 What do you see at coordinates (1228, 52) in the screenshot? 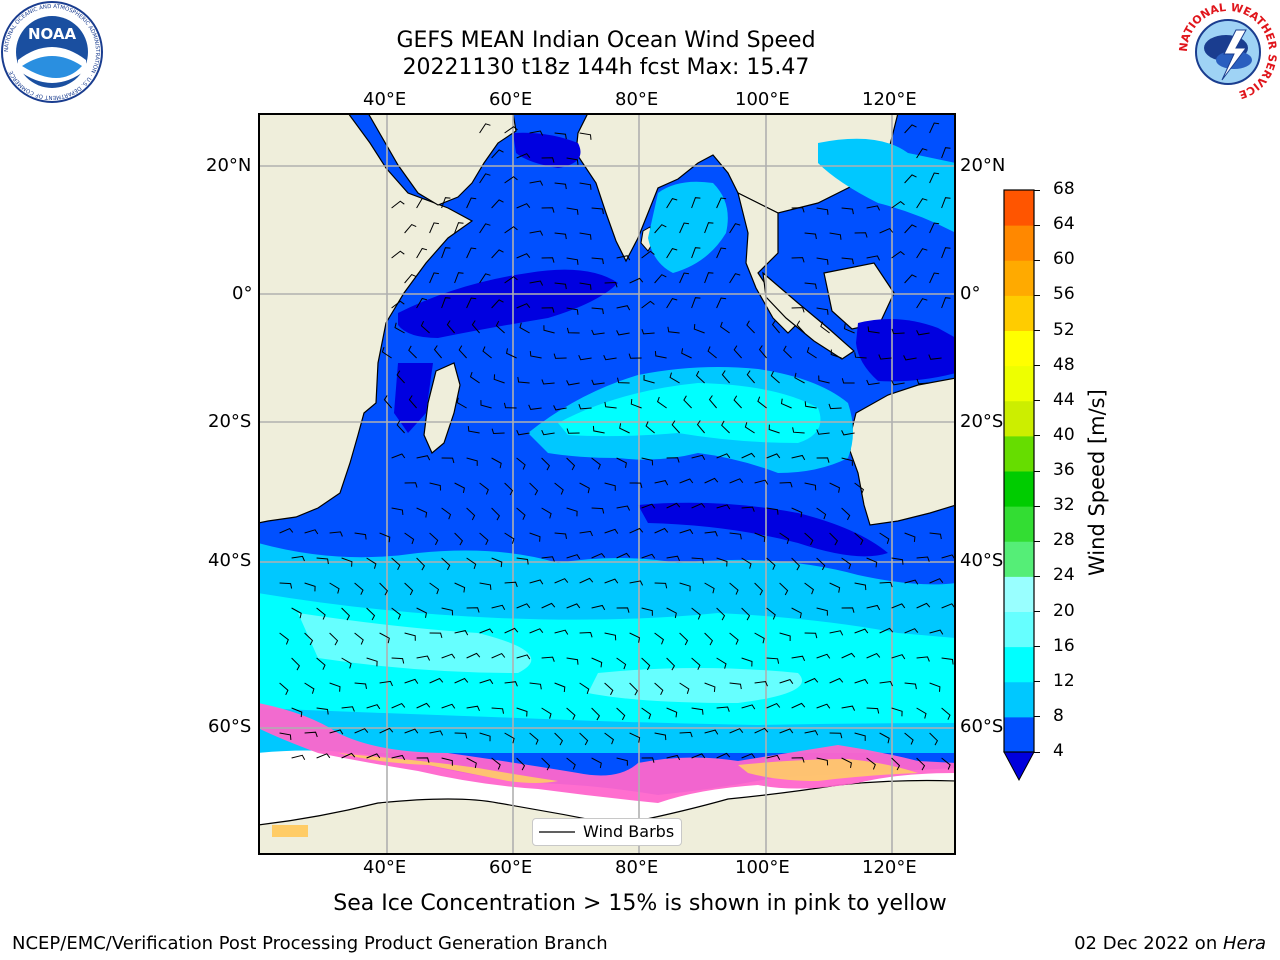
I see `nws-logo: NATIONAL WEATHER SERVICE` at bounding box center [1228, 52].